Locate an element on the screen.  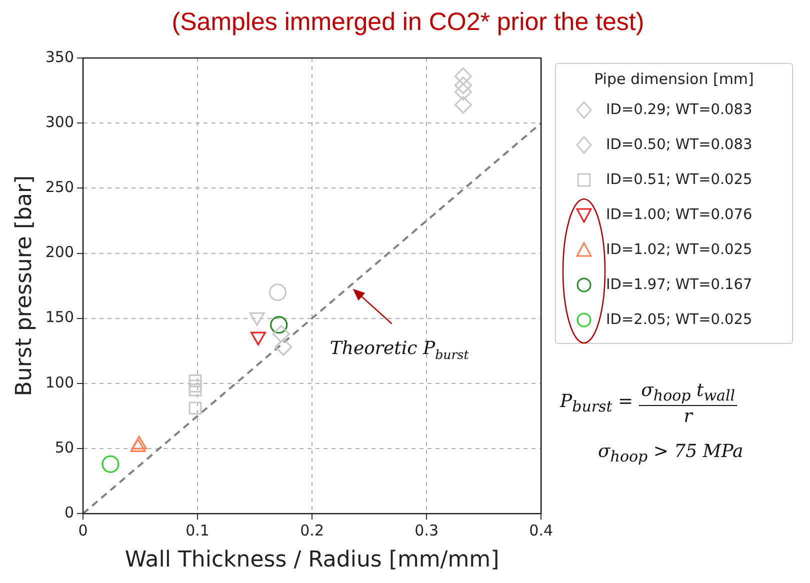
legend-label: ID=1.00; WT=0.076 is located at coordinates (679, 214).